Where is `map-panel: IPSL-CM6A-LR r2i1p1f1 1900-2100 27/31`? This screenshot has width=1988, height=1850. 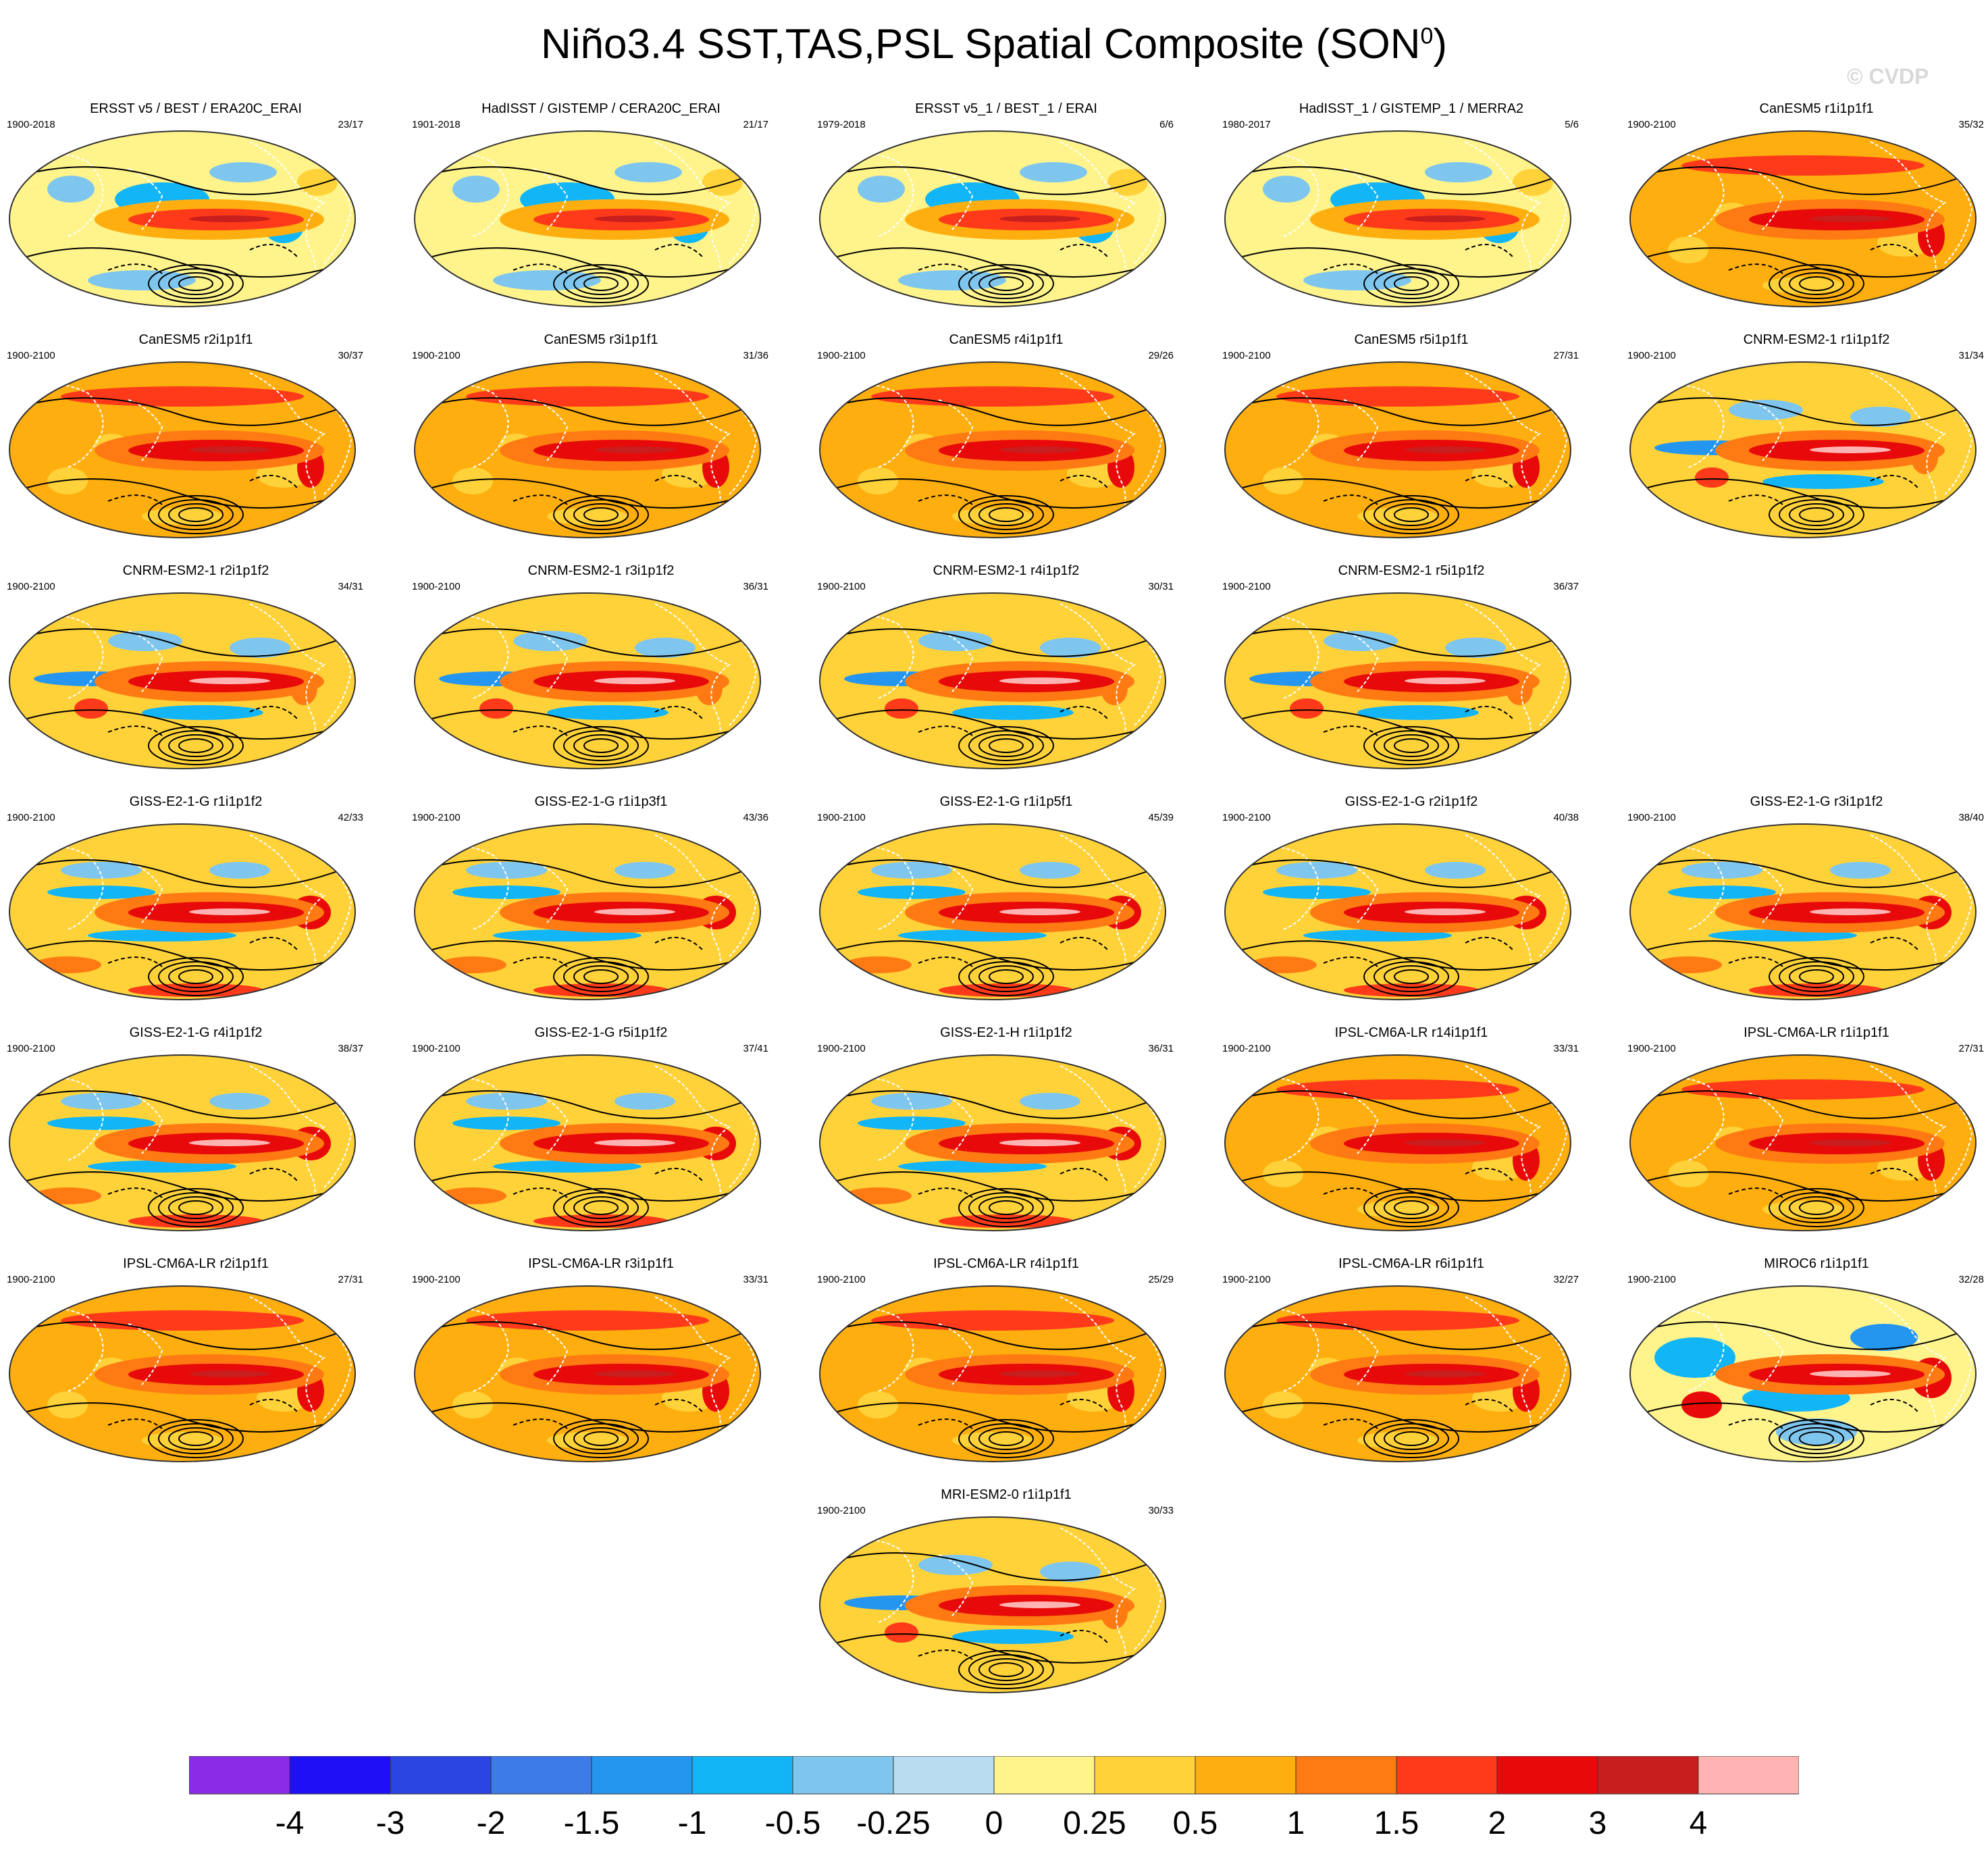
map-panel: IPSL-CM6A-LR r2i1p1f1 1900-2100 27/31 is located at coordinates (196, 1361).